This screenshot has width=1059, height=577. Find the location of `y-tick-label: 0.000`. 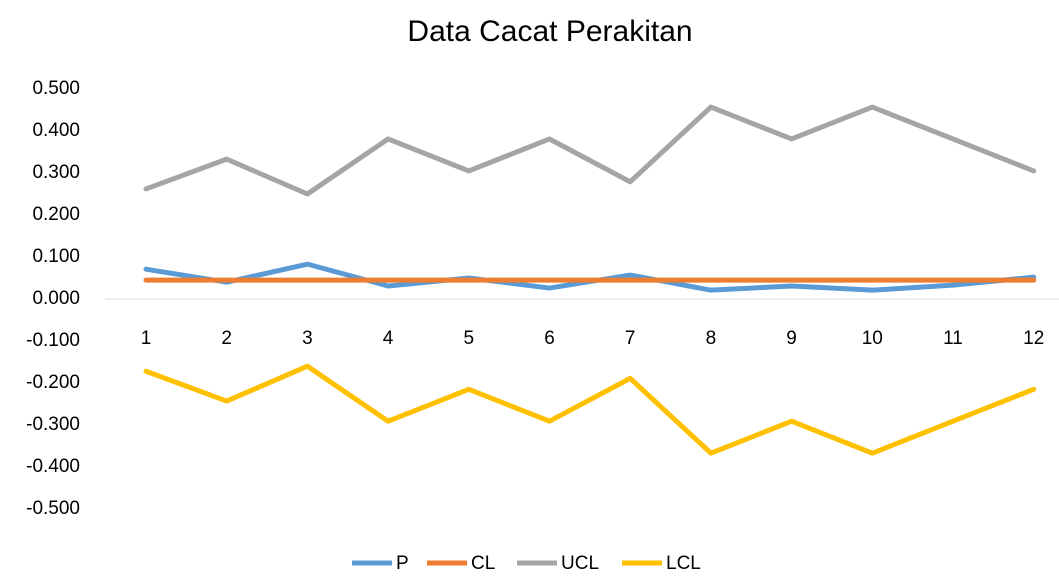

y-tick-label: 0.000 is located at coordinates (56, 298).